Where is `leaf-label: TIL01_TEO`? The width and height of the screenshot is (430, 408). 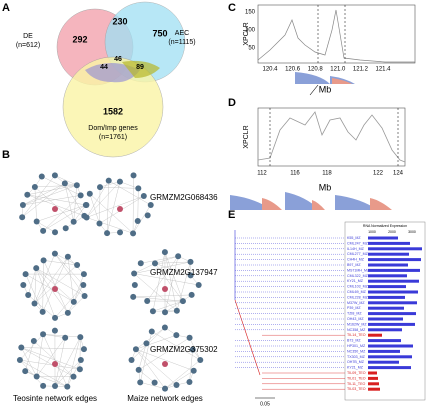 leaf-label: TIL01_TEO is located at coordinates (356, 378).